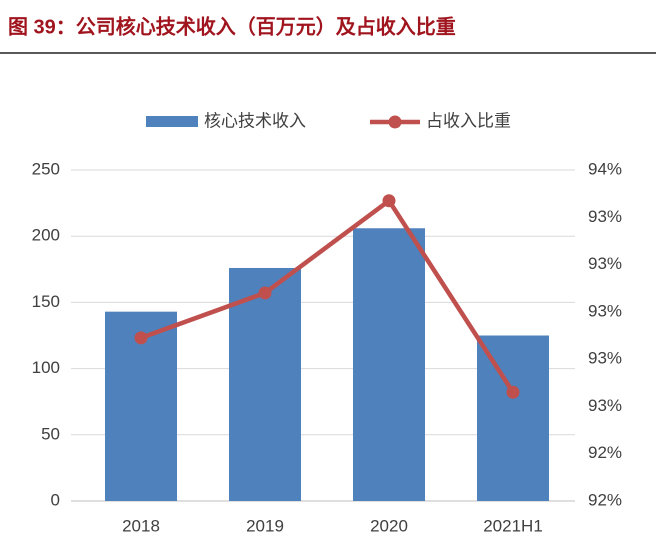 The height and width of the screenshot is (558, 656). Describe the element at coordinates (141, 525) in the screenshot. I see `x-tick-label: 2018` at that location.